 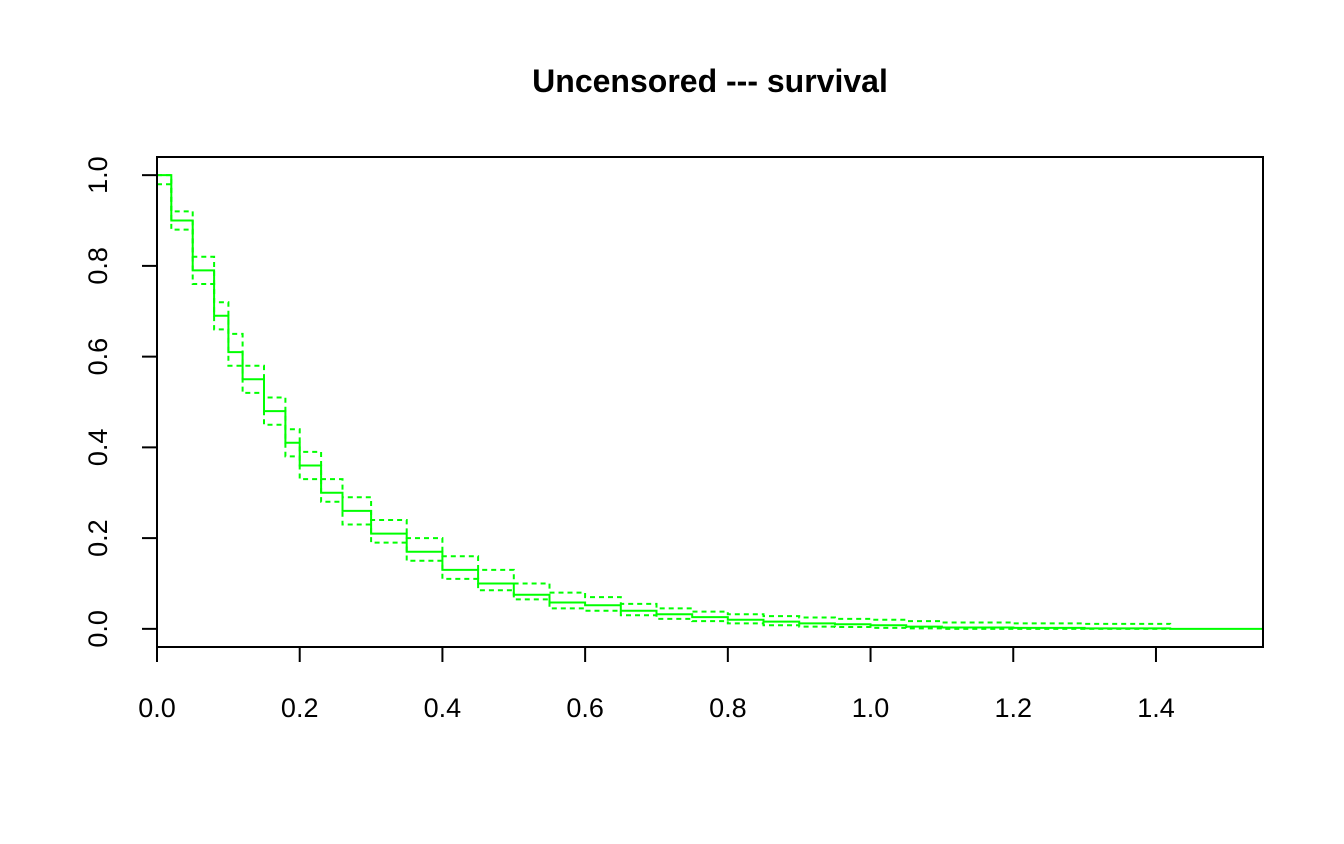 I want to click on chart-title: Uncensored --- survival, so click(x=710, y=81).